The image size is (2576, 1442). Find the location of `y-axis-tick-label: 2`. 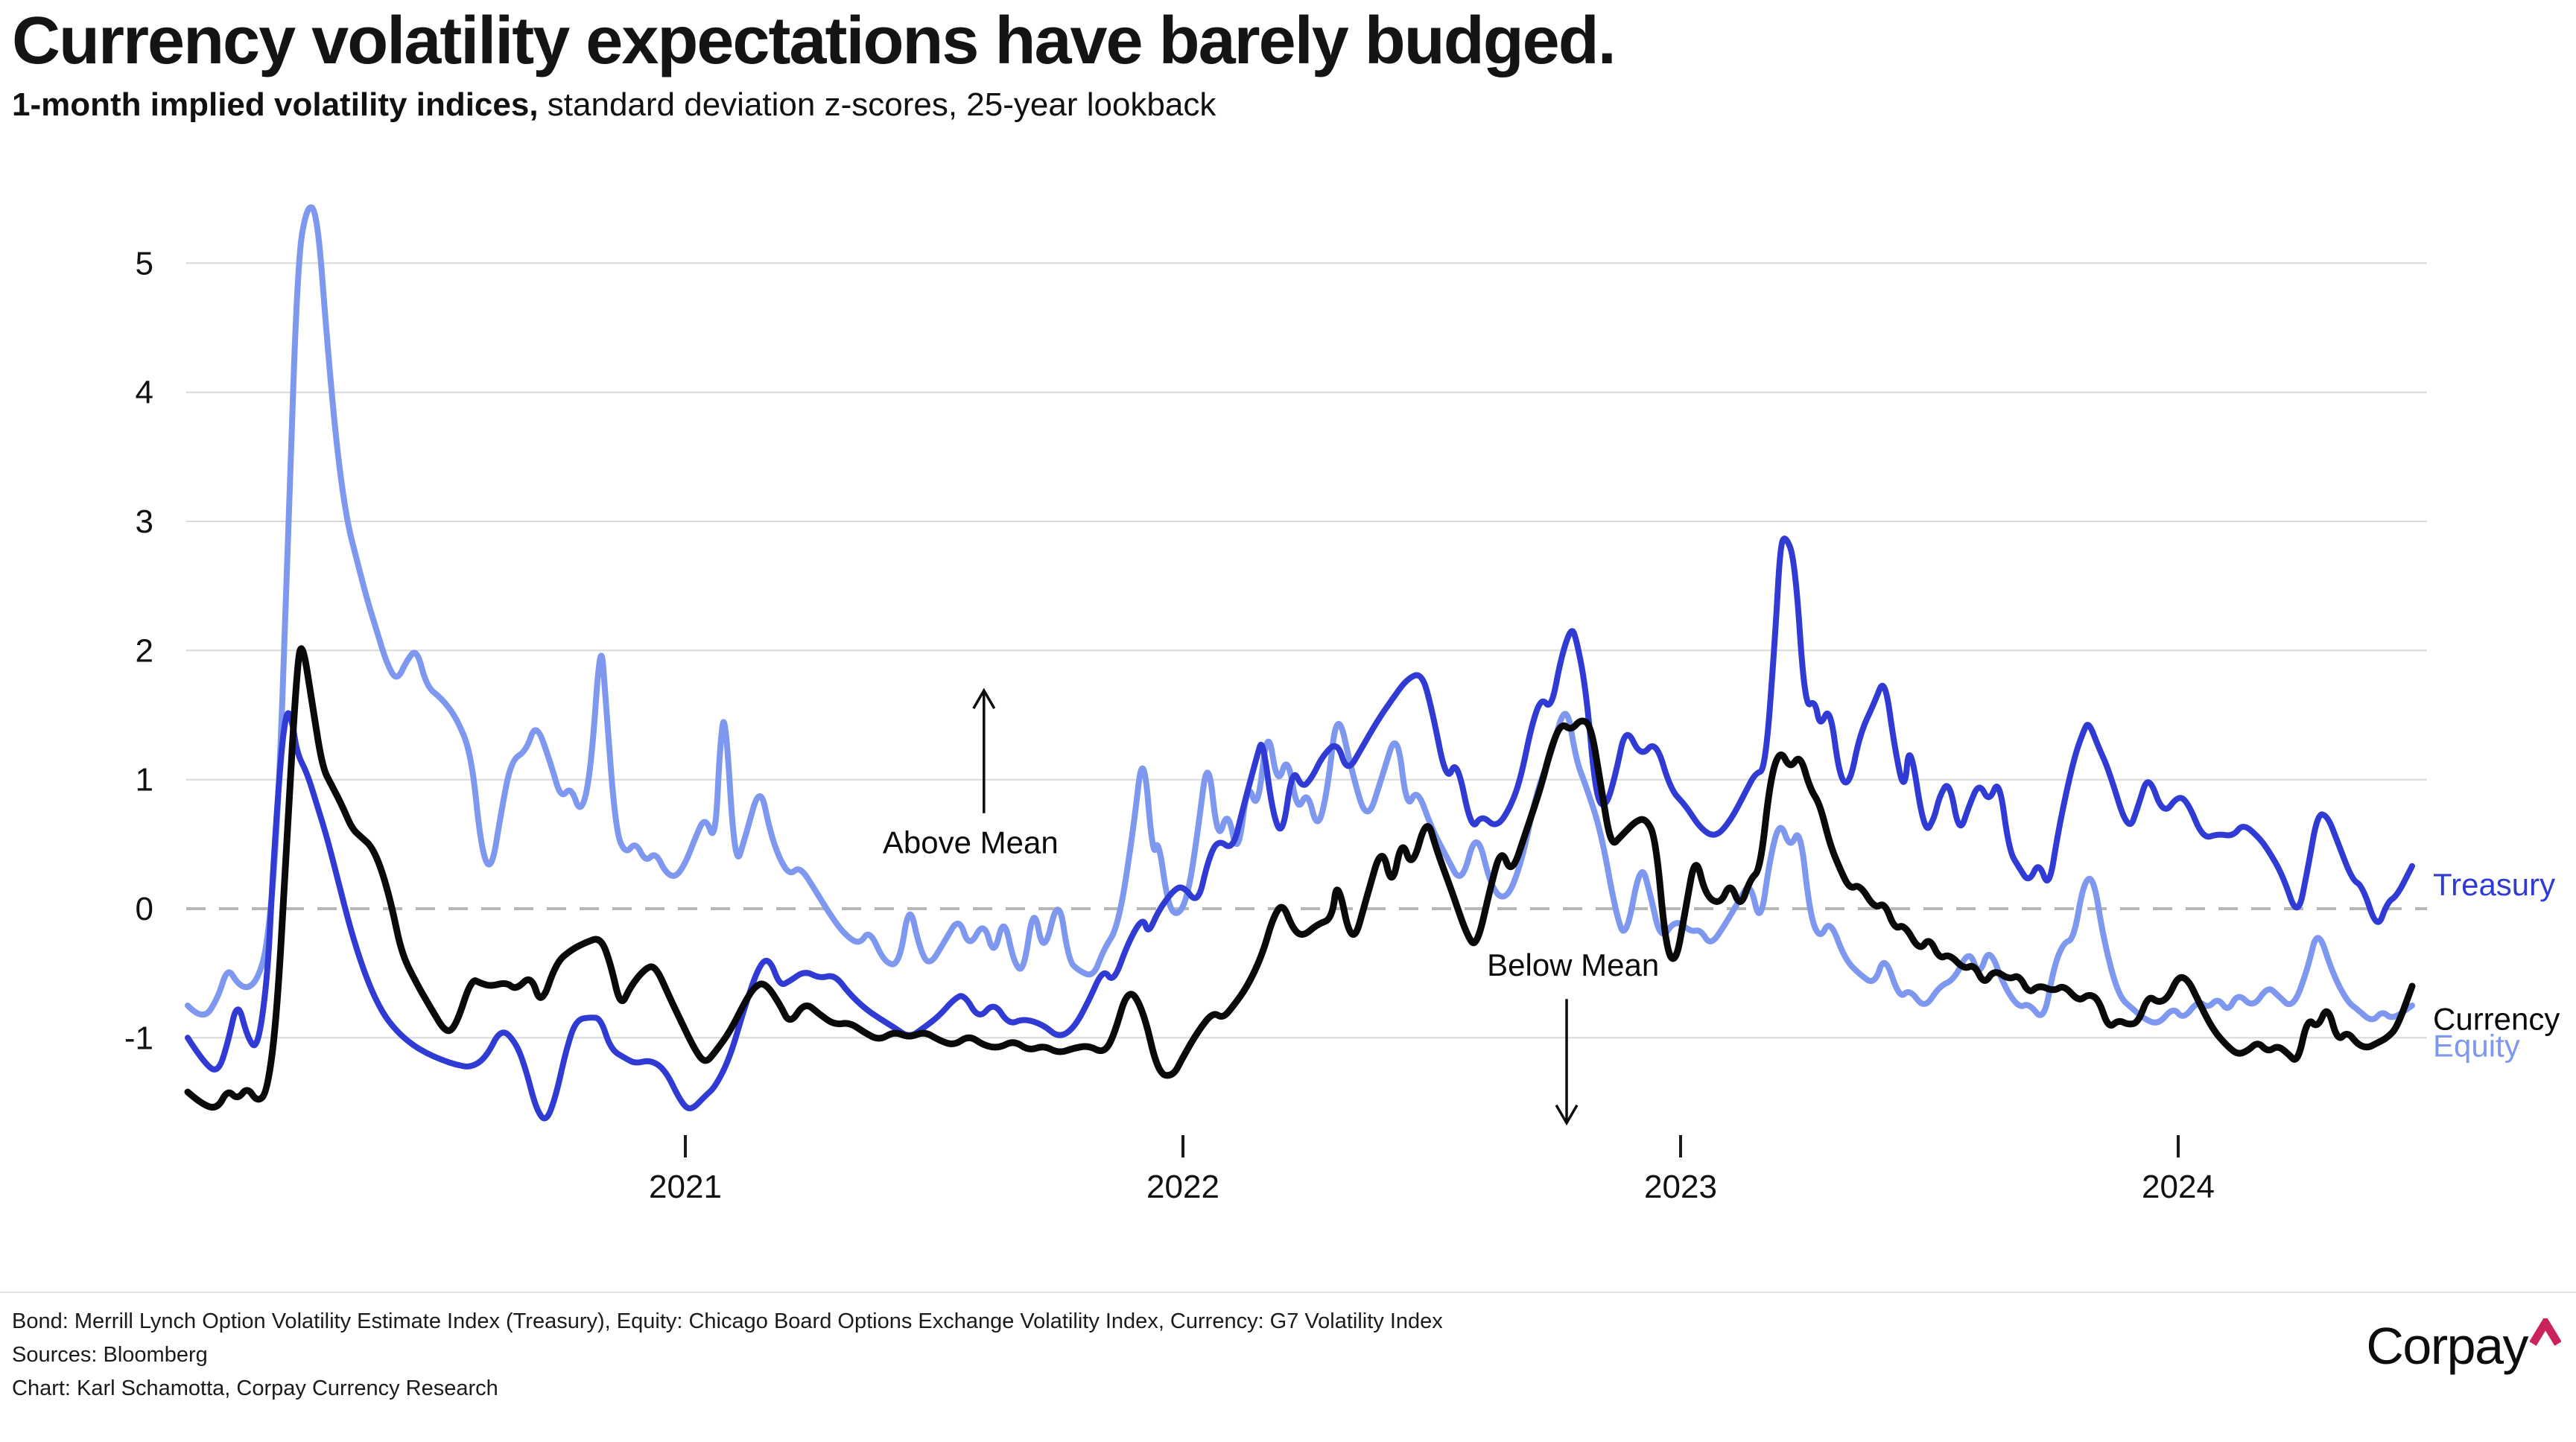

y-axis-tick-label: 2 is located at coordinates (144, 650).